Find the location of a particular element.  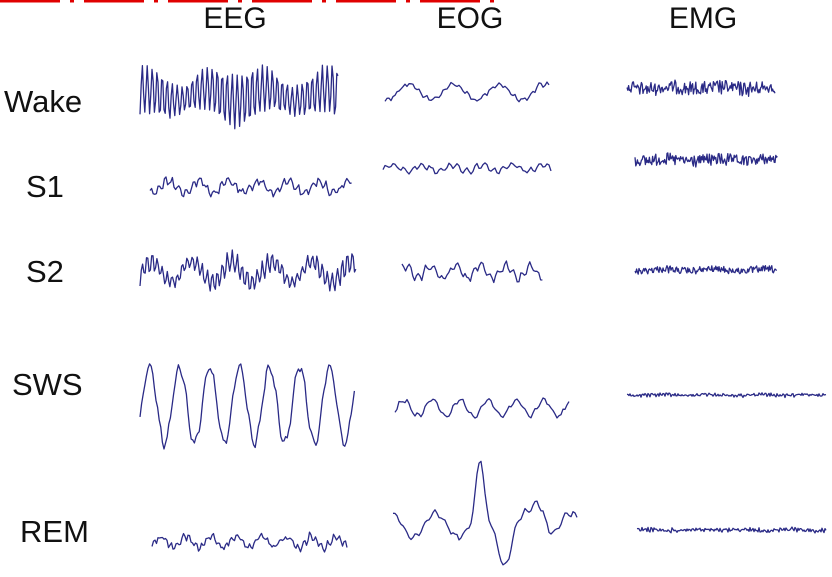

row-label: SWS is located at coordinates (47, 384).